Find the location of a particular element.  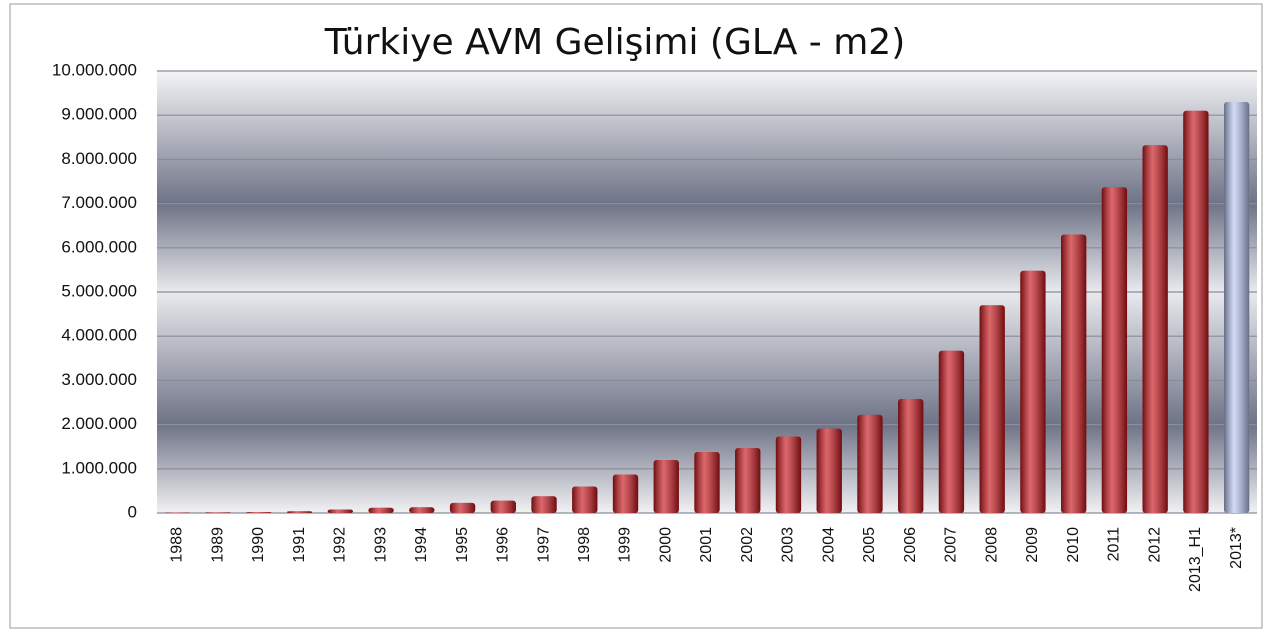

y-tick-label: 9.000.000 is located at coordinates (99, 114).